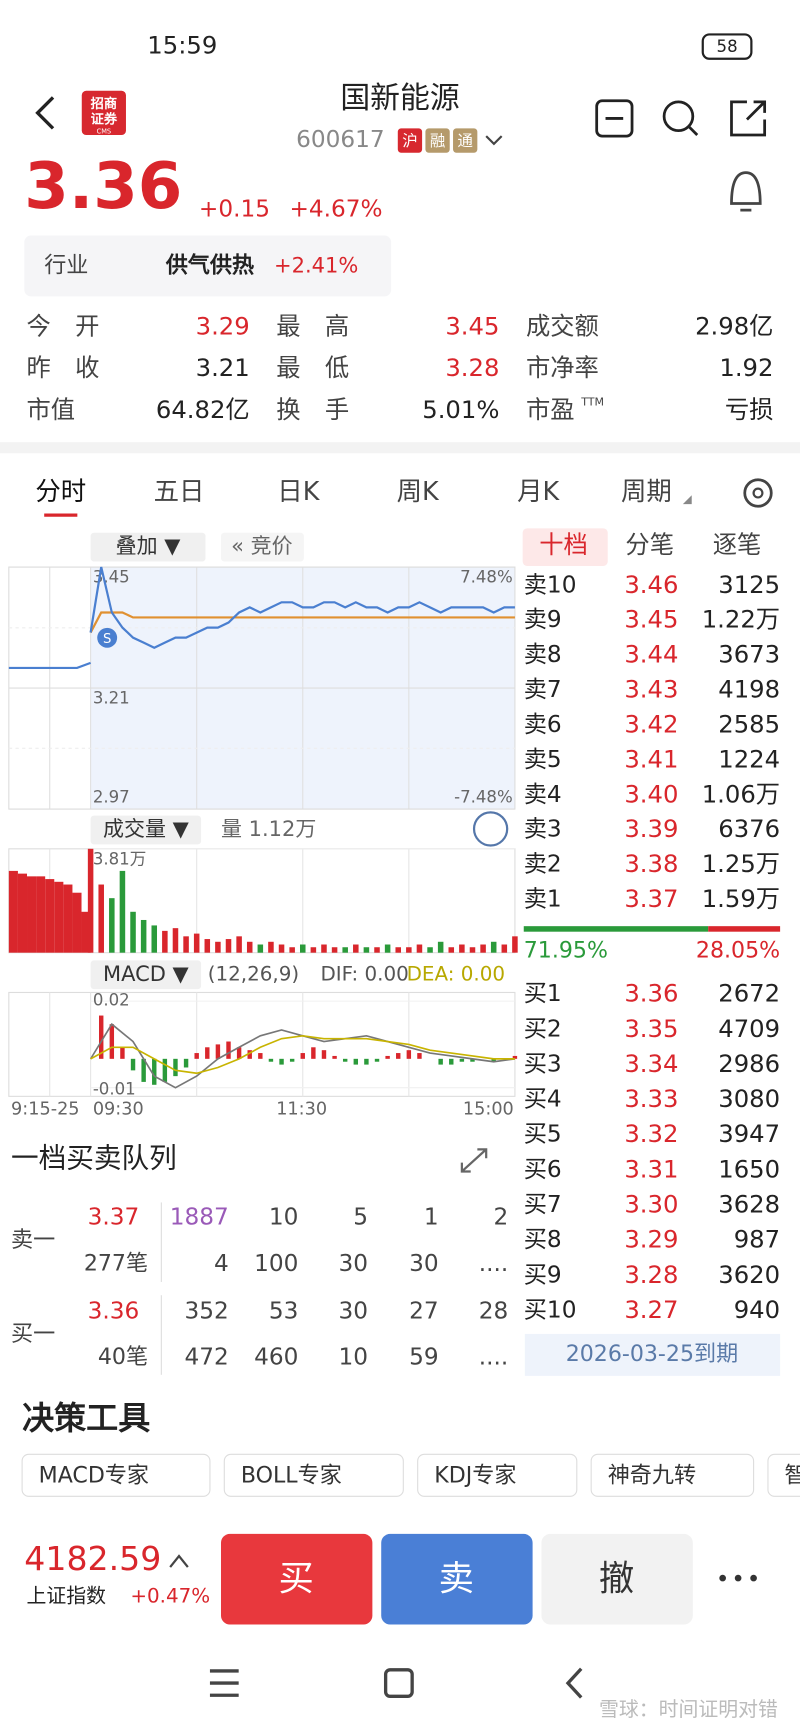 This screenshot has height=1733, width=800. I want to click on tab: 月K, so click(538, 491).